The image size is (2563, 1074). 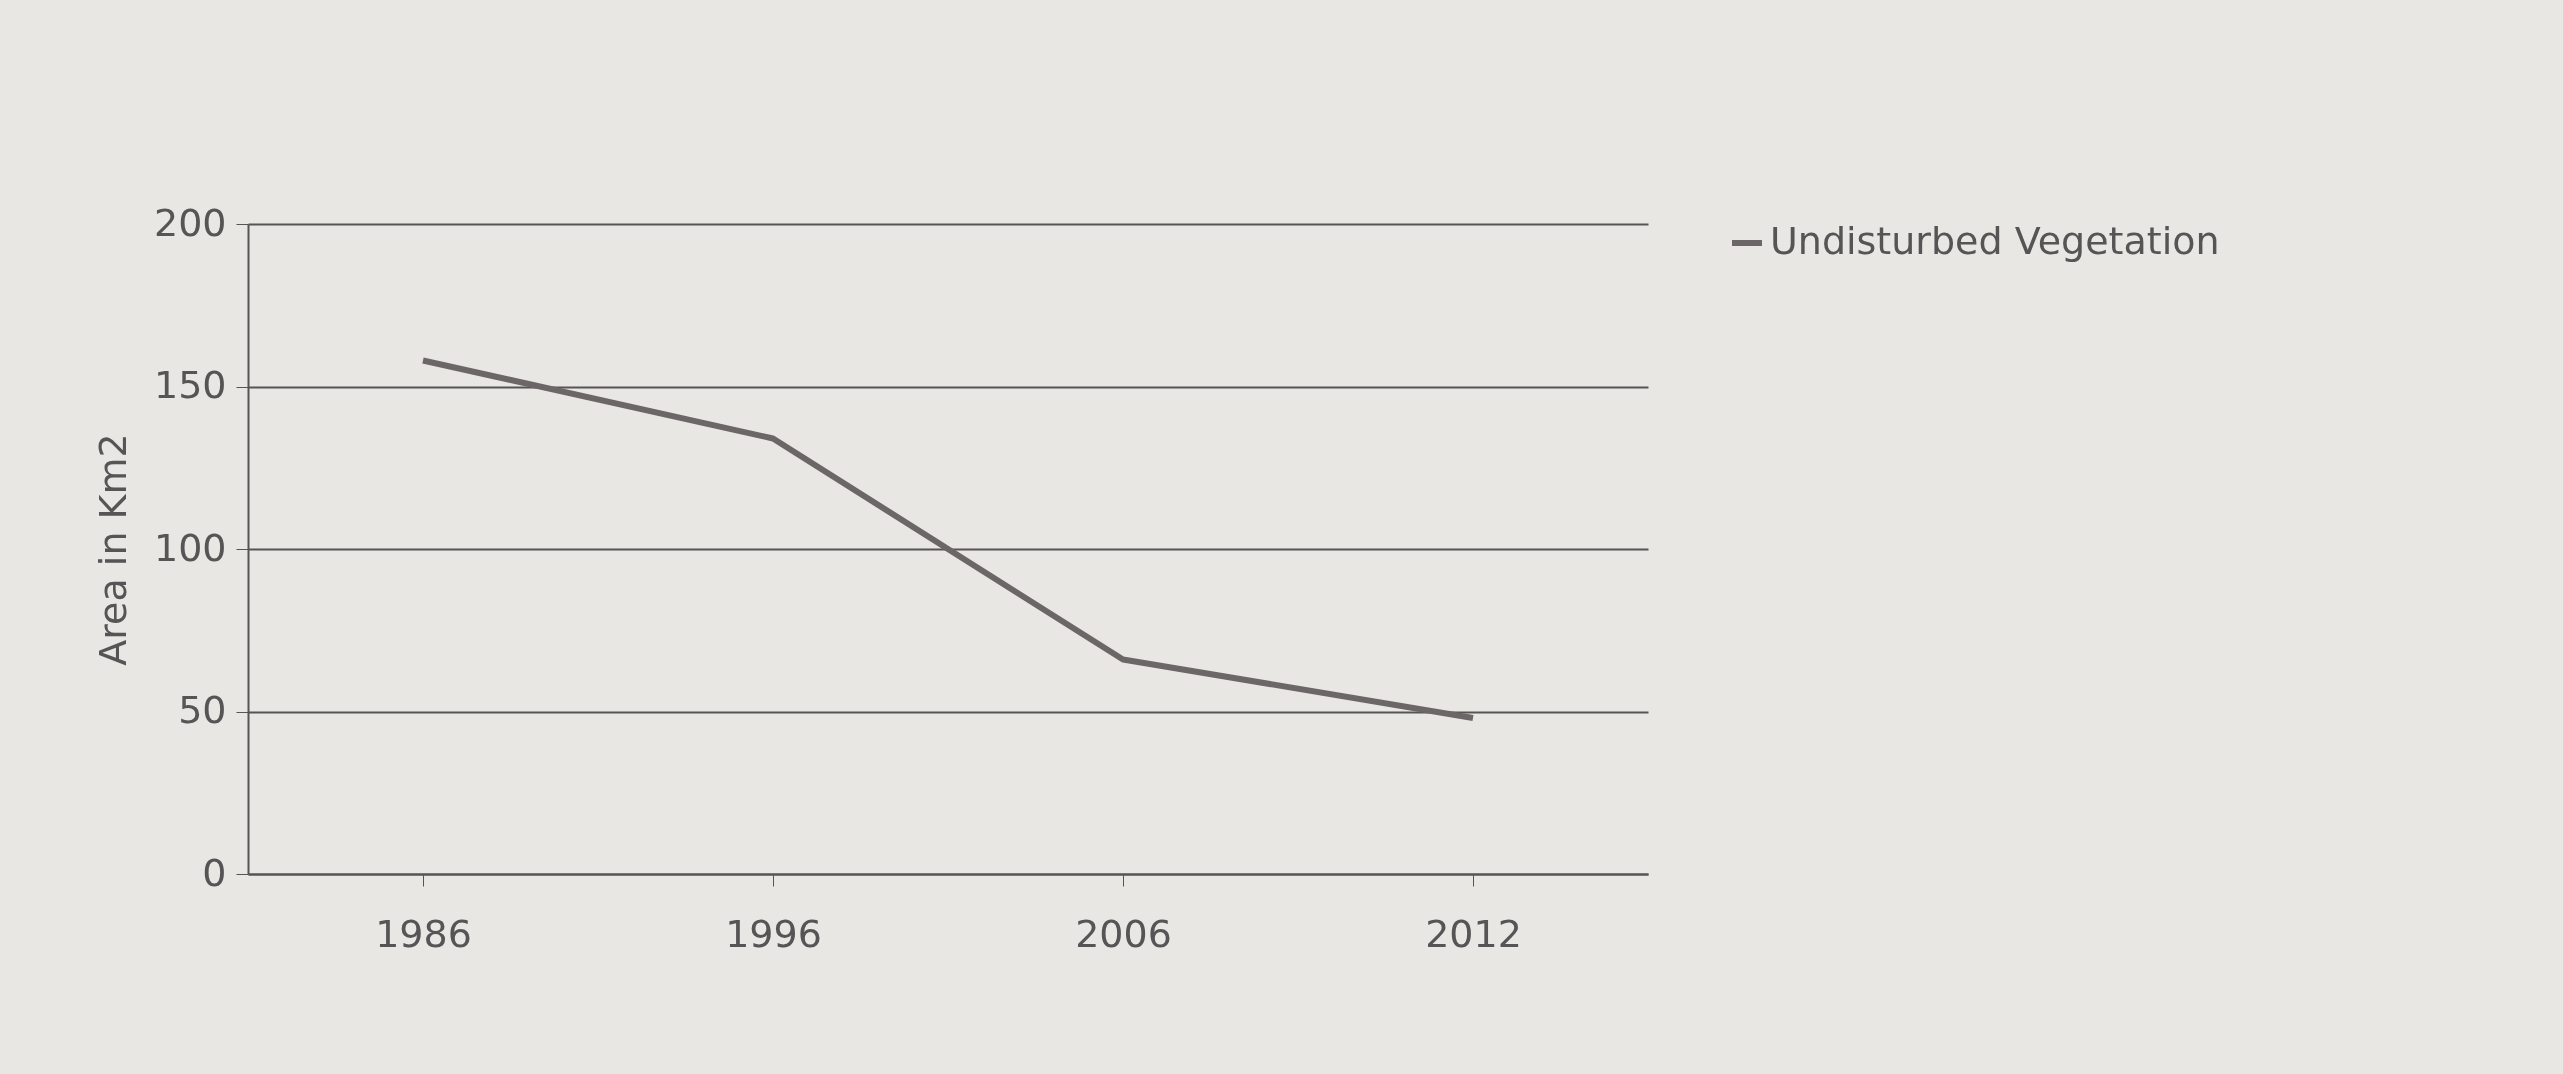 What do you see at coordinates (214, 872) in the screenshot?
I see `y-tick-label: 0` at bounding box center [214, 872].